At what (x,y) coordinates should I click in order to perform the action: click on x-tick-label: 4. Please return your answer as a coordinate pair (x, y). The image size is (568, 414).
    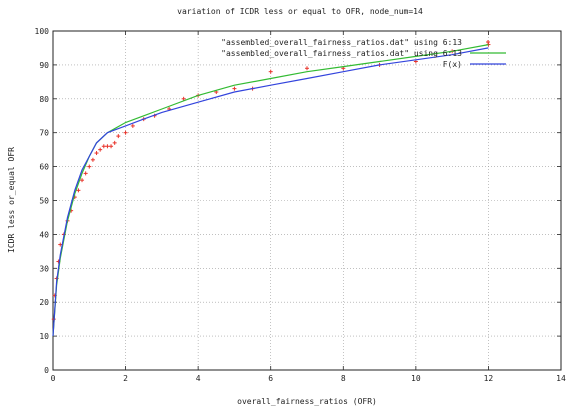
    Looking at the image, I should click on (198, 378).